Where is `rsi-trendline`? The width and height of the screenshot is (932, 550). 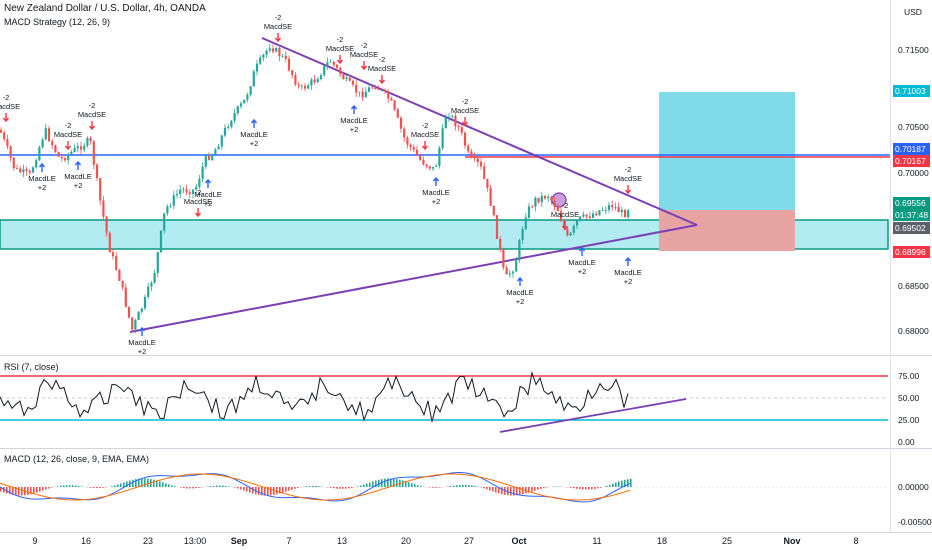 rsi-trendline is located at coordinates (593, 415).